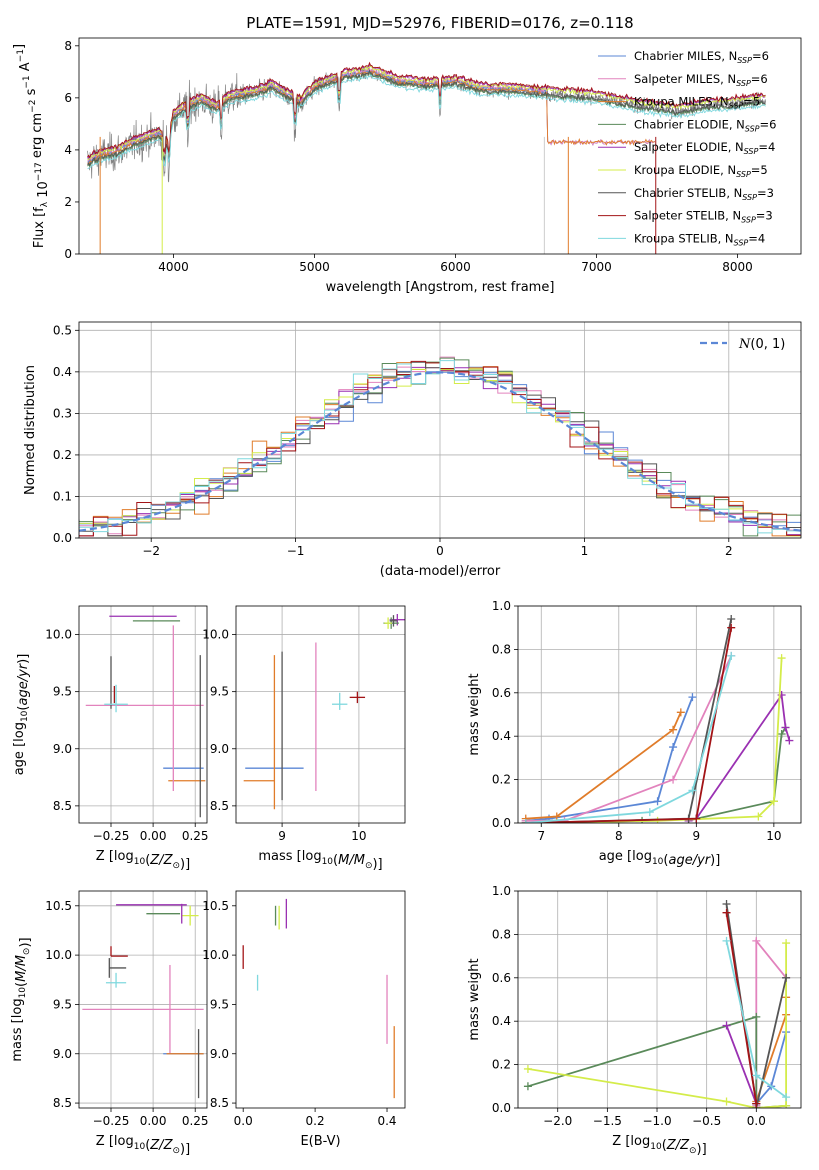  Describe the element at coordinates (685, 170) in the screenshot. I see `label-part: Kroupa ELODIE, N` at that location.